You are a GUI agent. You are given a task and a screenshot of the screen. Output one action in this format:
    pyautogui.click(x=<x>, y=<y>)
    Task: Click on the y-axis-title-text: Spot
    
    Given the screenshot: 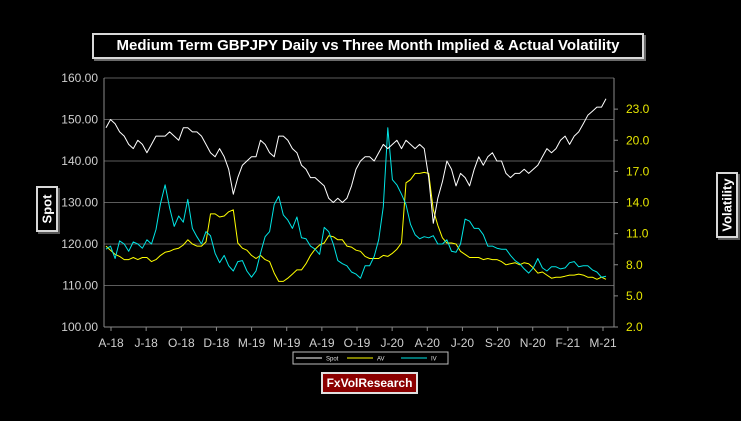 What is the action you would take?
    pyautogui.click(x=47, y=209)
    